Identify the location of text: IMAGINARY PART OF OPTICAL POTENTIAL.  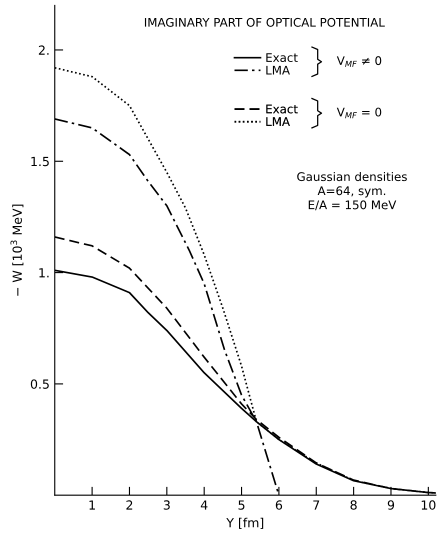
(264, 22).